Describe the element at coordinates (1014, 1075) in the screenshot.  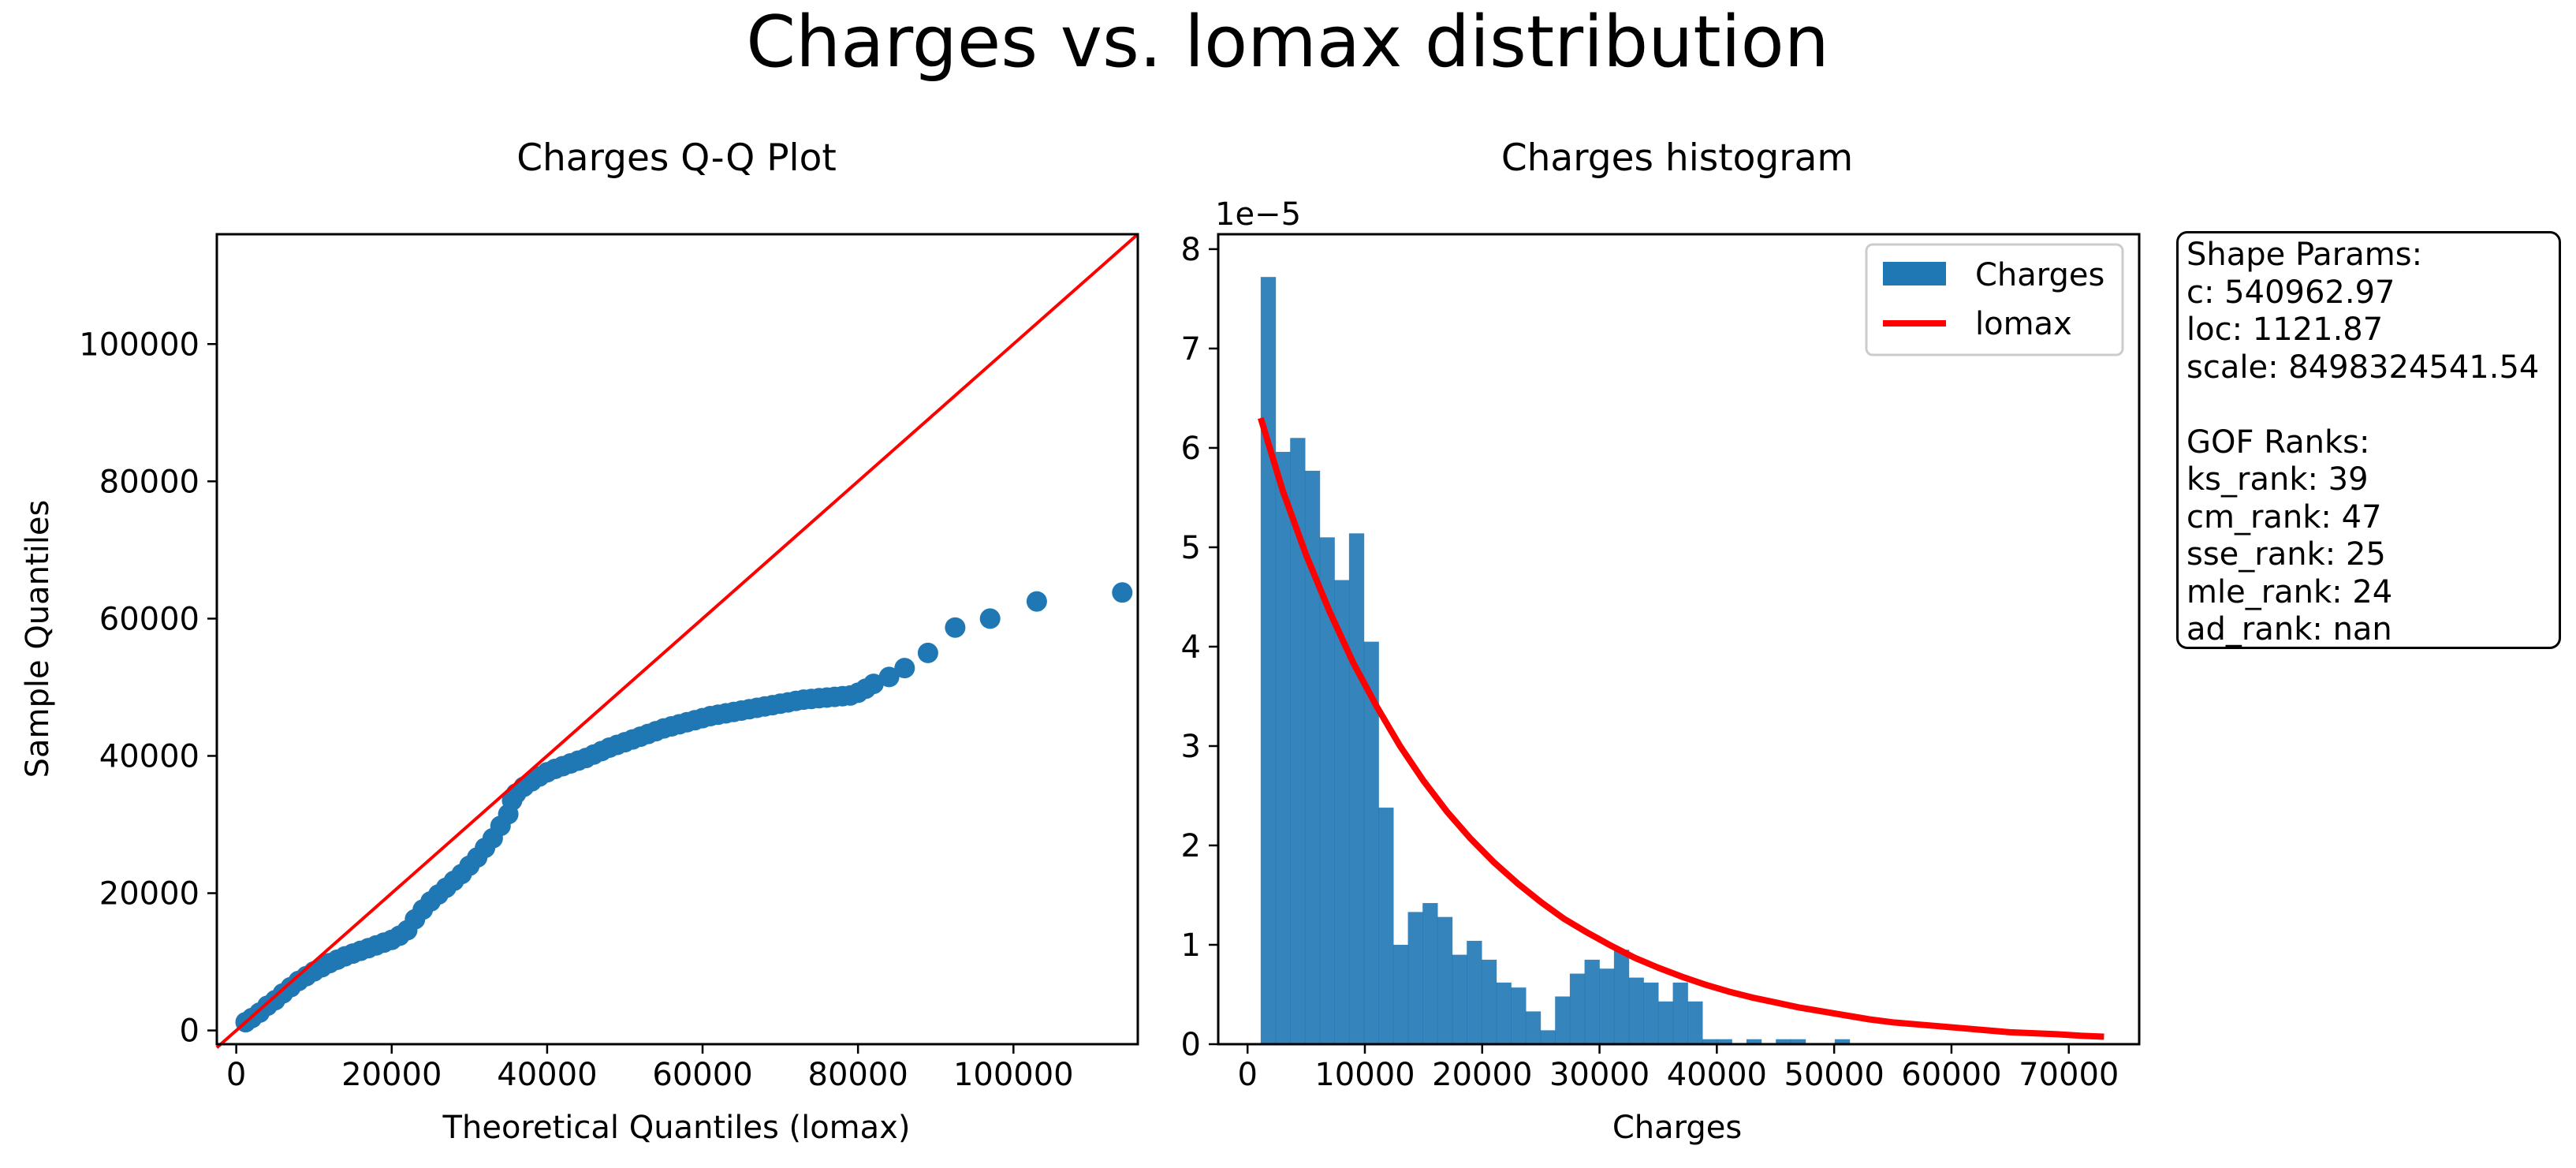
I see `qq-xtick-label: 100000` at that location.